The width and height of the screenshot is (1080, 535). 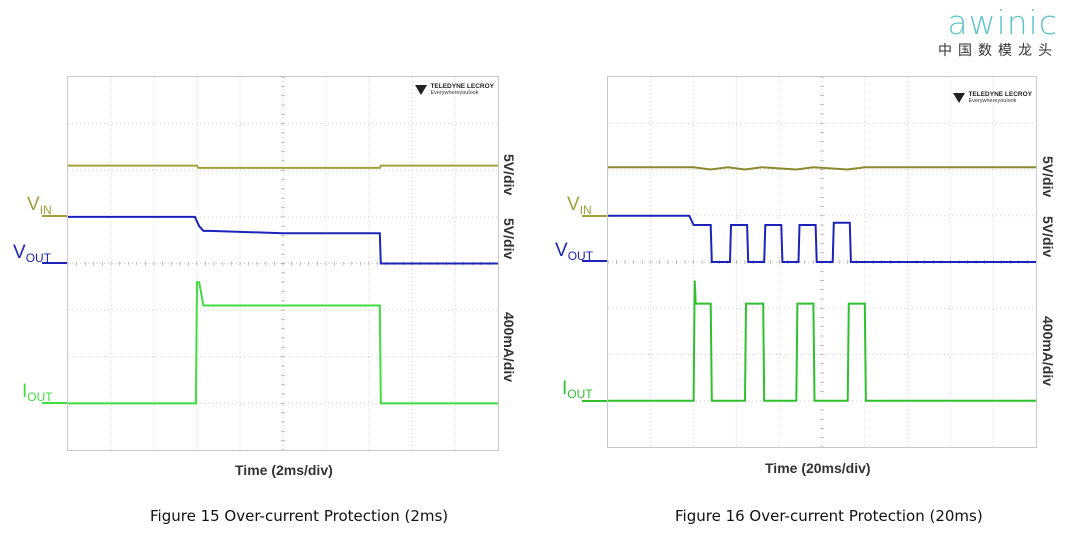 What do you see at coordinates (998, 51) in the screenshot?
I see `logo-tagline: 中国数模龙头` at bounding box center [998, 51].